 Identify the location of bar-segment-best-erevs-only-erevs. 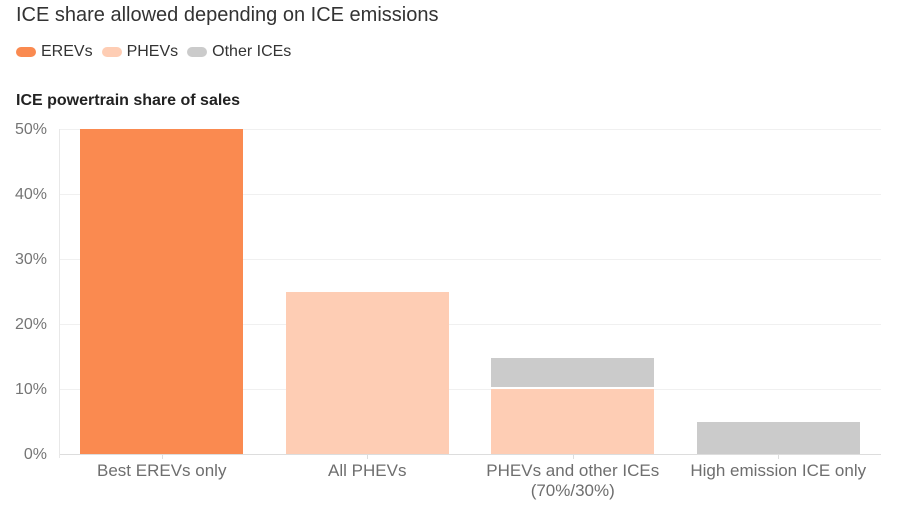
(162, 291).